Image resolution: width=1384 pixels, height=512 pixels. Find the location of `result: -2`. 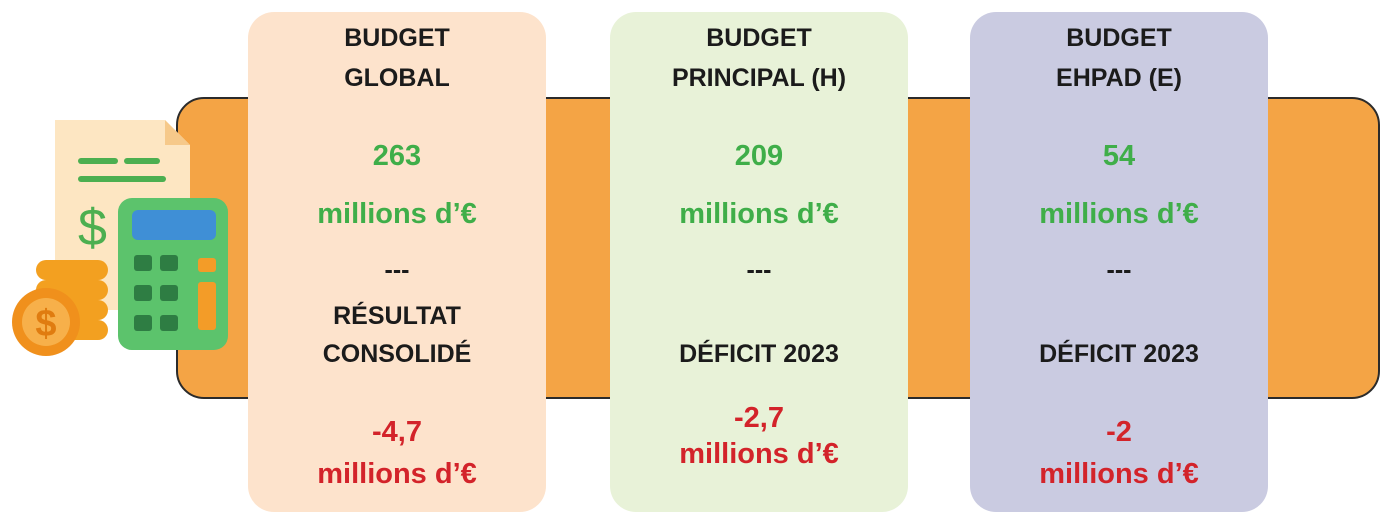

result: -2 is located at coordinates (1119, 432).